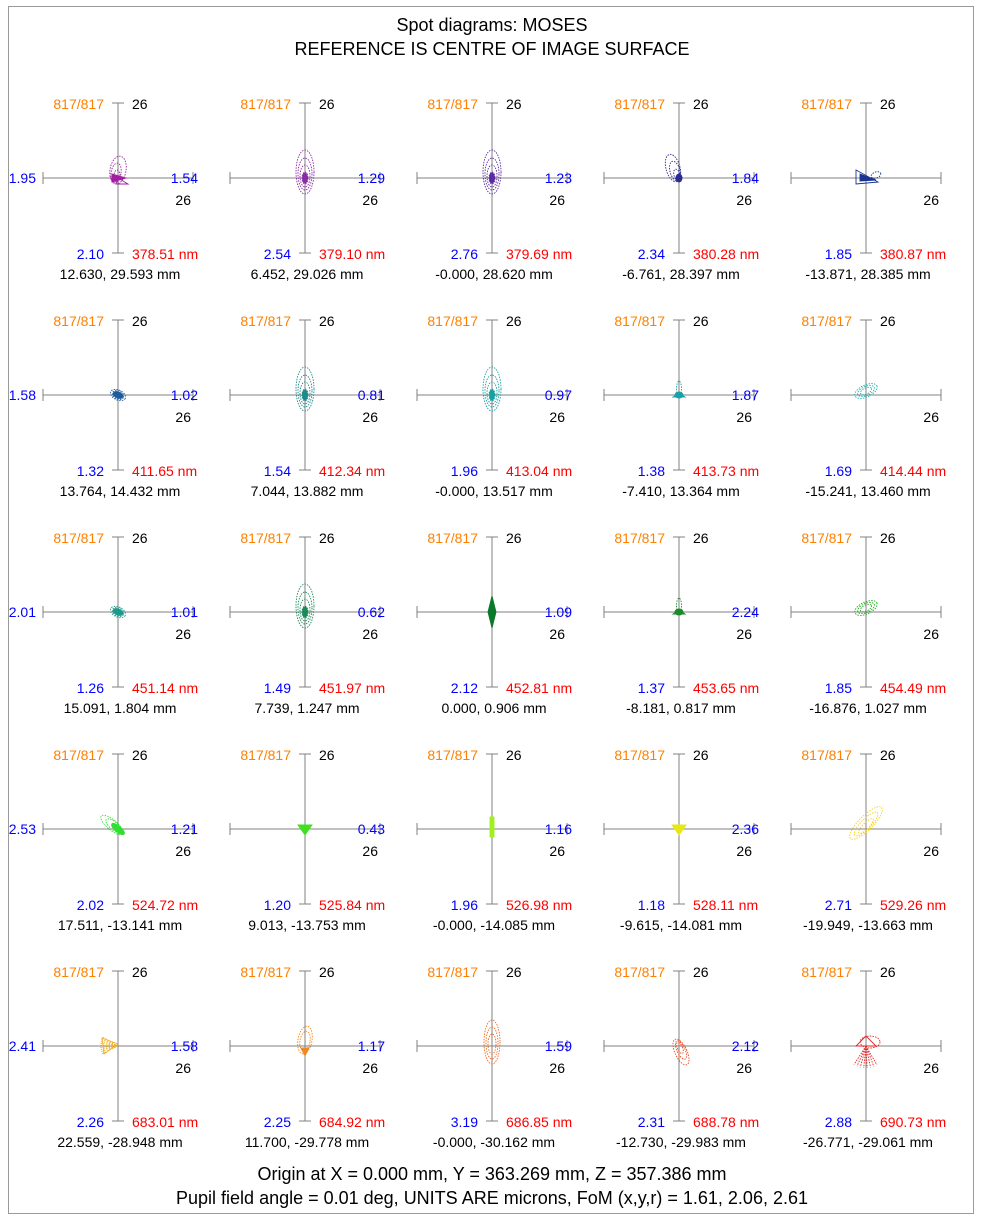  Describe the element at coordinates (651, 688) in the screenshot. I see `bottom-scale-value: 1.37` at that location.